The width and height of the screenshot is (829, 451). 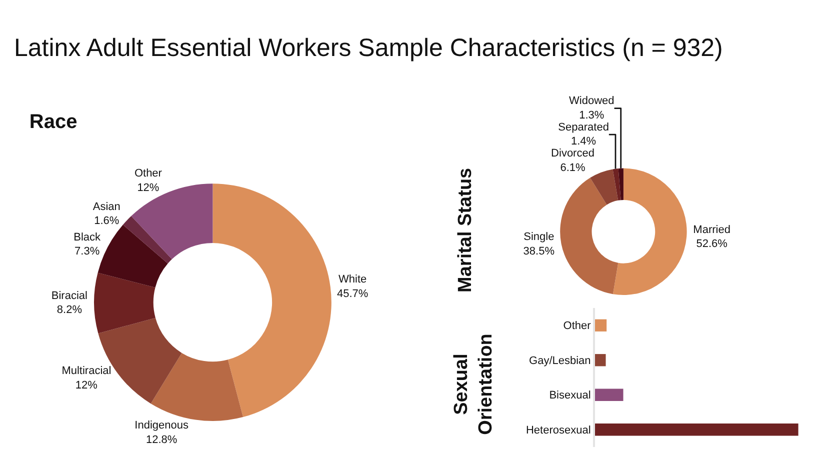 I want to click on data-label: 52.6%, so click(x=712, y=244).